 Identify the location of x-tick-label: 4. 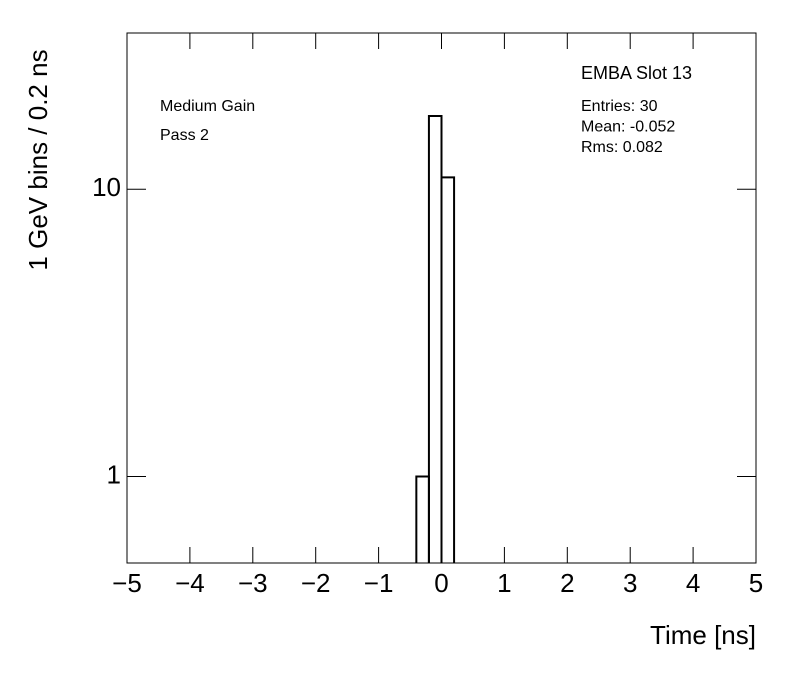
(693, 583).